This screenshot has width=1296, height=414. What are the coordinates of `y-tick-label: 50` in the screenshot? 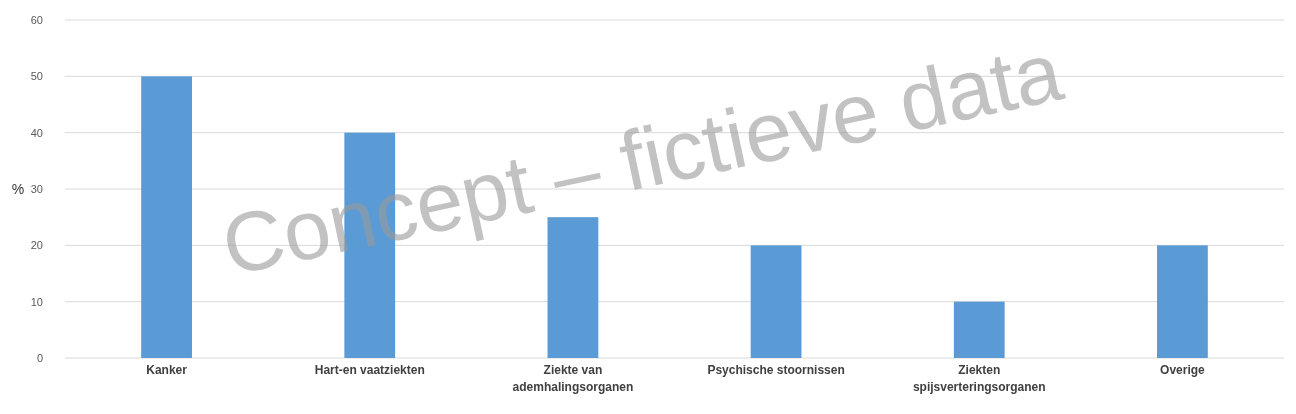 It's located at (36, 76).